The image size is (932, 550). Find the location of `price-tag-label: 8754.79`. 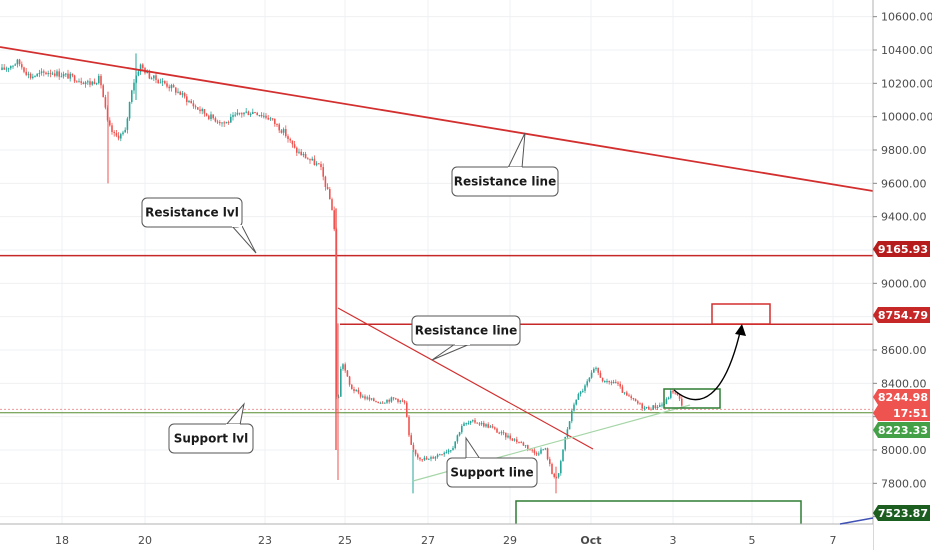

price-tag-label: 8754.79 is located at coordinates (903, 315).